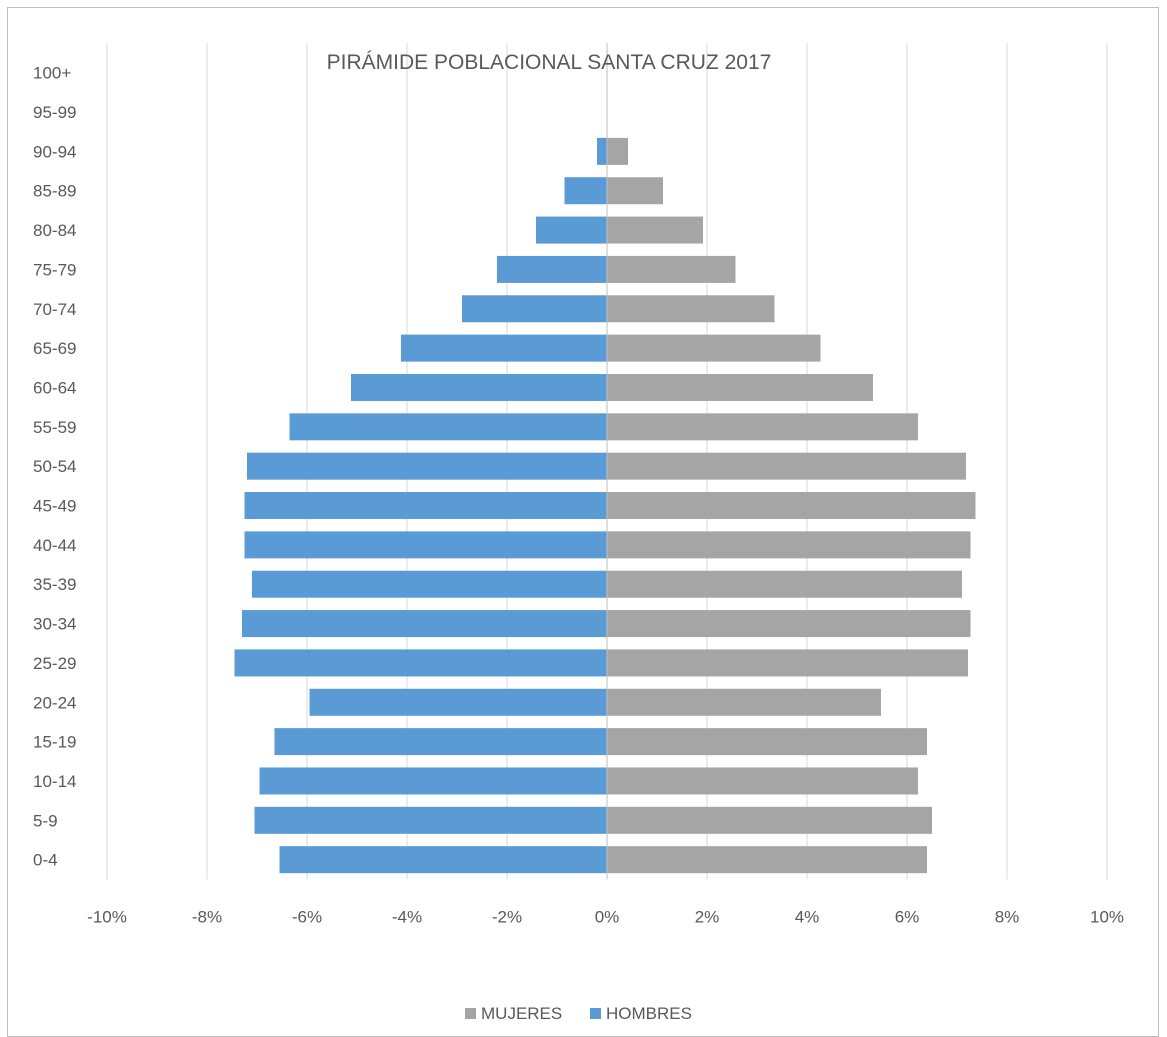 This screenshot has height=1037, width=1167. Describe the element at coordinates (54, 309) in the screenshot. I see `category-label: 70-74` at that location.